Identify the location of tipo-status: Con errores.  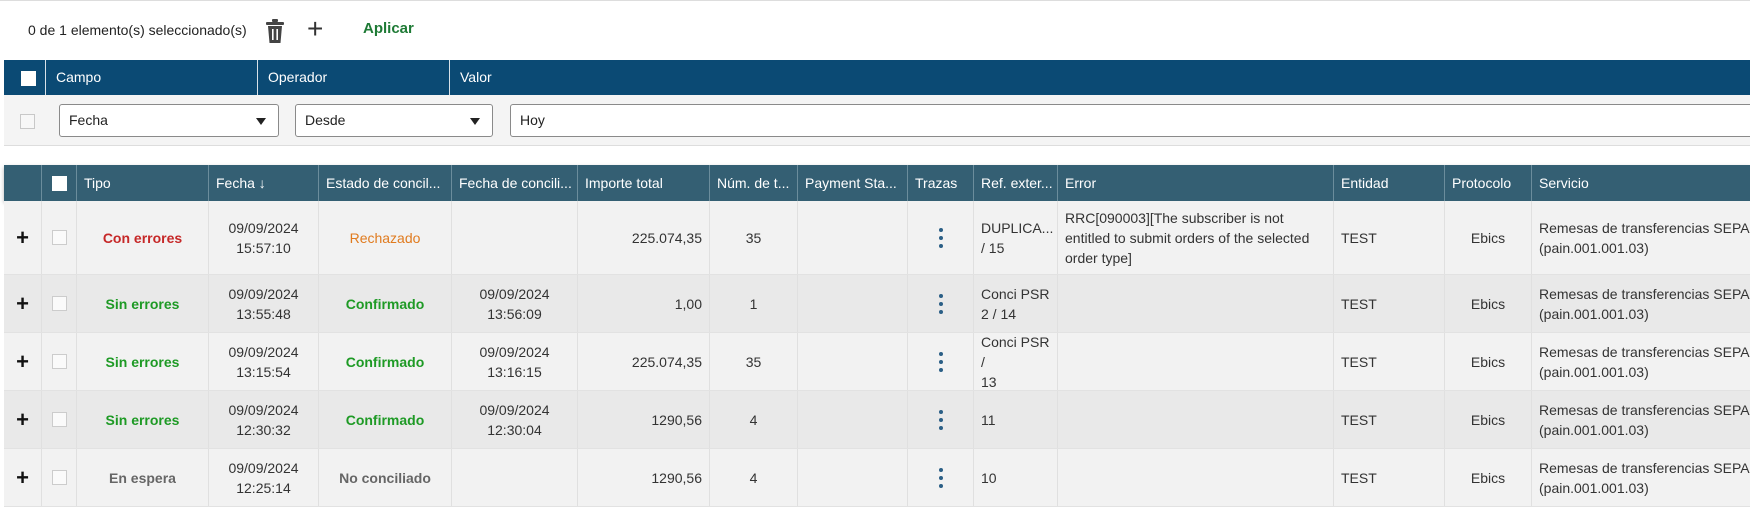
(142, 237).